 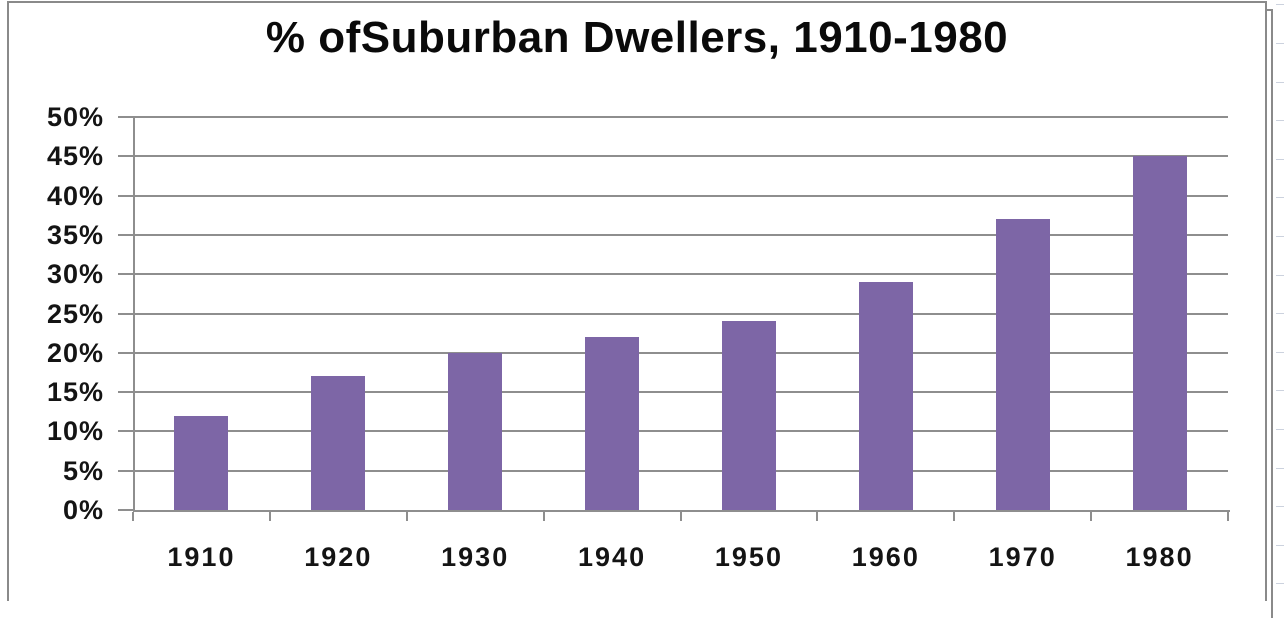 What do you see at coordinates (75, 274) in the screenshot?
I see `y-axis-label: 30%` at bounding box center [75, 274].